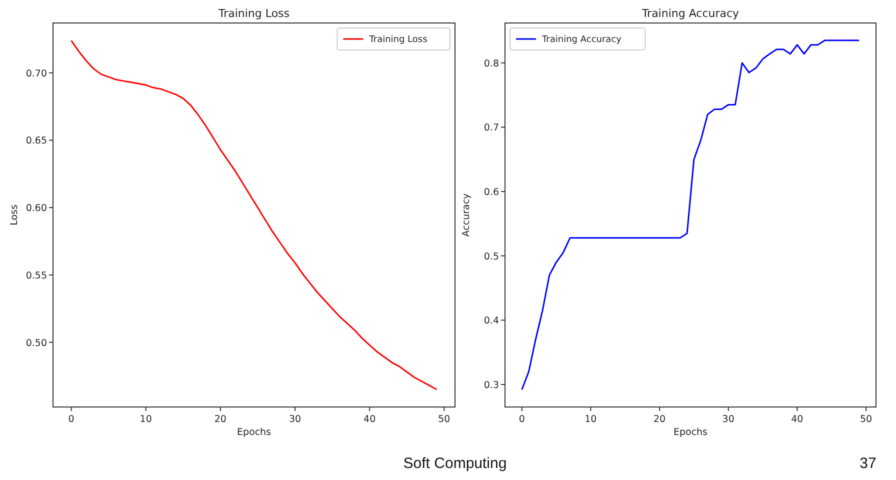 The image size is (896, 480). Describe the element at coordinates (14, 215) in the screenshot. I see `y-axis-title: Loss` at that location.